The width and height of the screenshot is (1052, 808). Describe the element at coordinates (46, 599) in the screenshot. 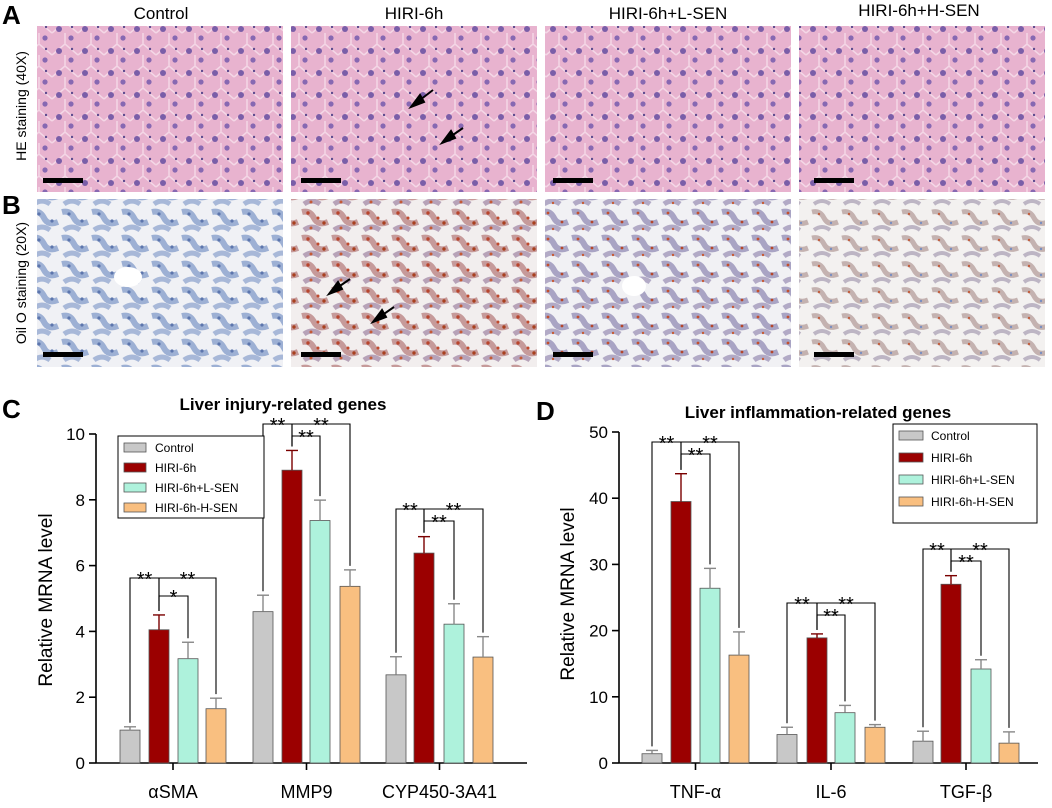

I see `y-axis-label: Relative MRNA level` at that location.